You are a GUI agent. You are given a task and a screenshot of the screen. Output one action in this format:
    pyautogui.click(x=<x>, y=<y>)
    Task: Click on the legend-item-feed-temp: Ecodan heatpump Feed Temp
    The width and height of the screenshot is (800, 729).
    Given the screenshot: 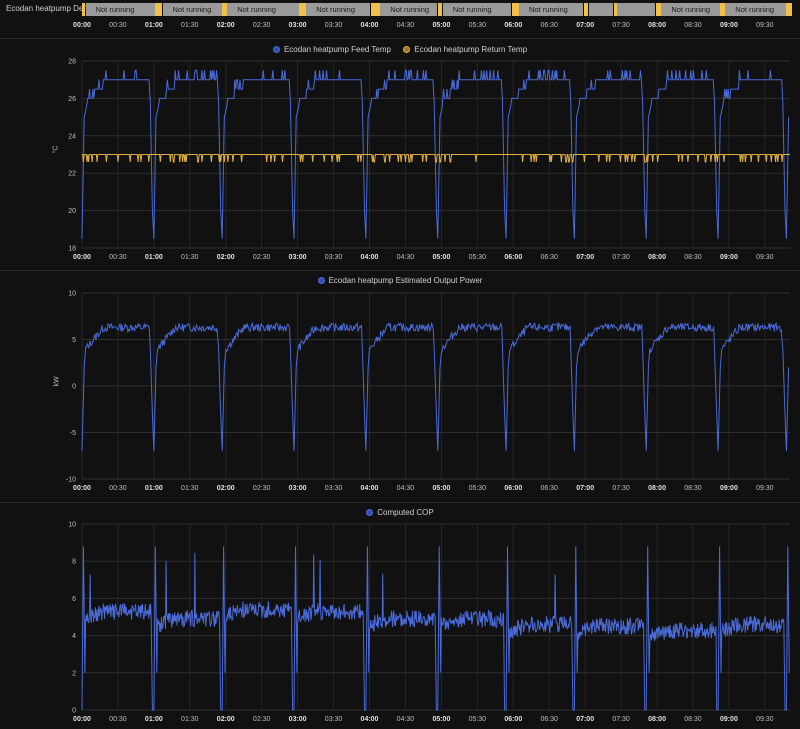 What is the action you would take?
    pyautogui.click(x=331, y=49)
    